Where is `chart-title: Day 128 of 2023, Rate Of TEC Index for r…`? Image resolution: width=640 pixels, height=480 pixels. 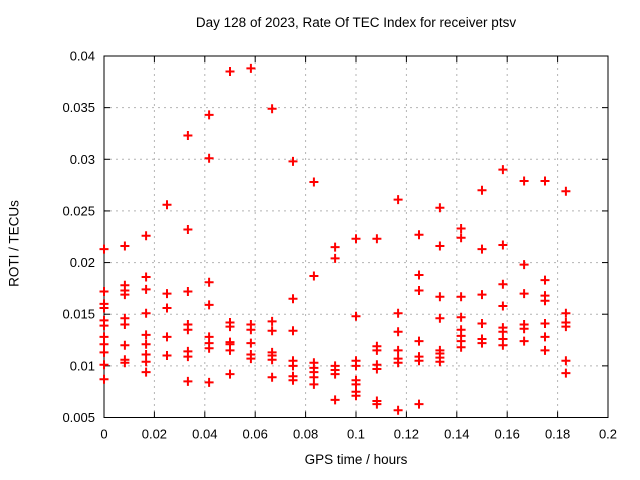 chart-title: Day 128 of 2023, Rate Of TEC Index for r… is located at coordinates (356, 22).